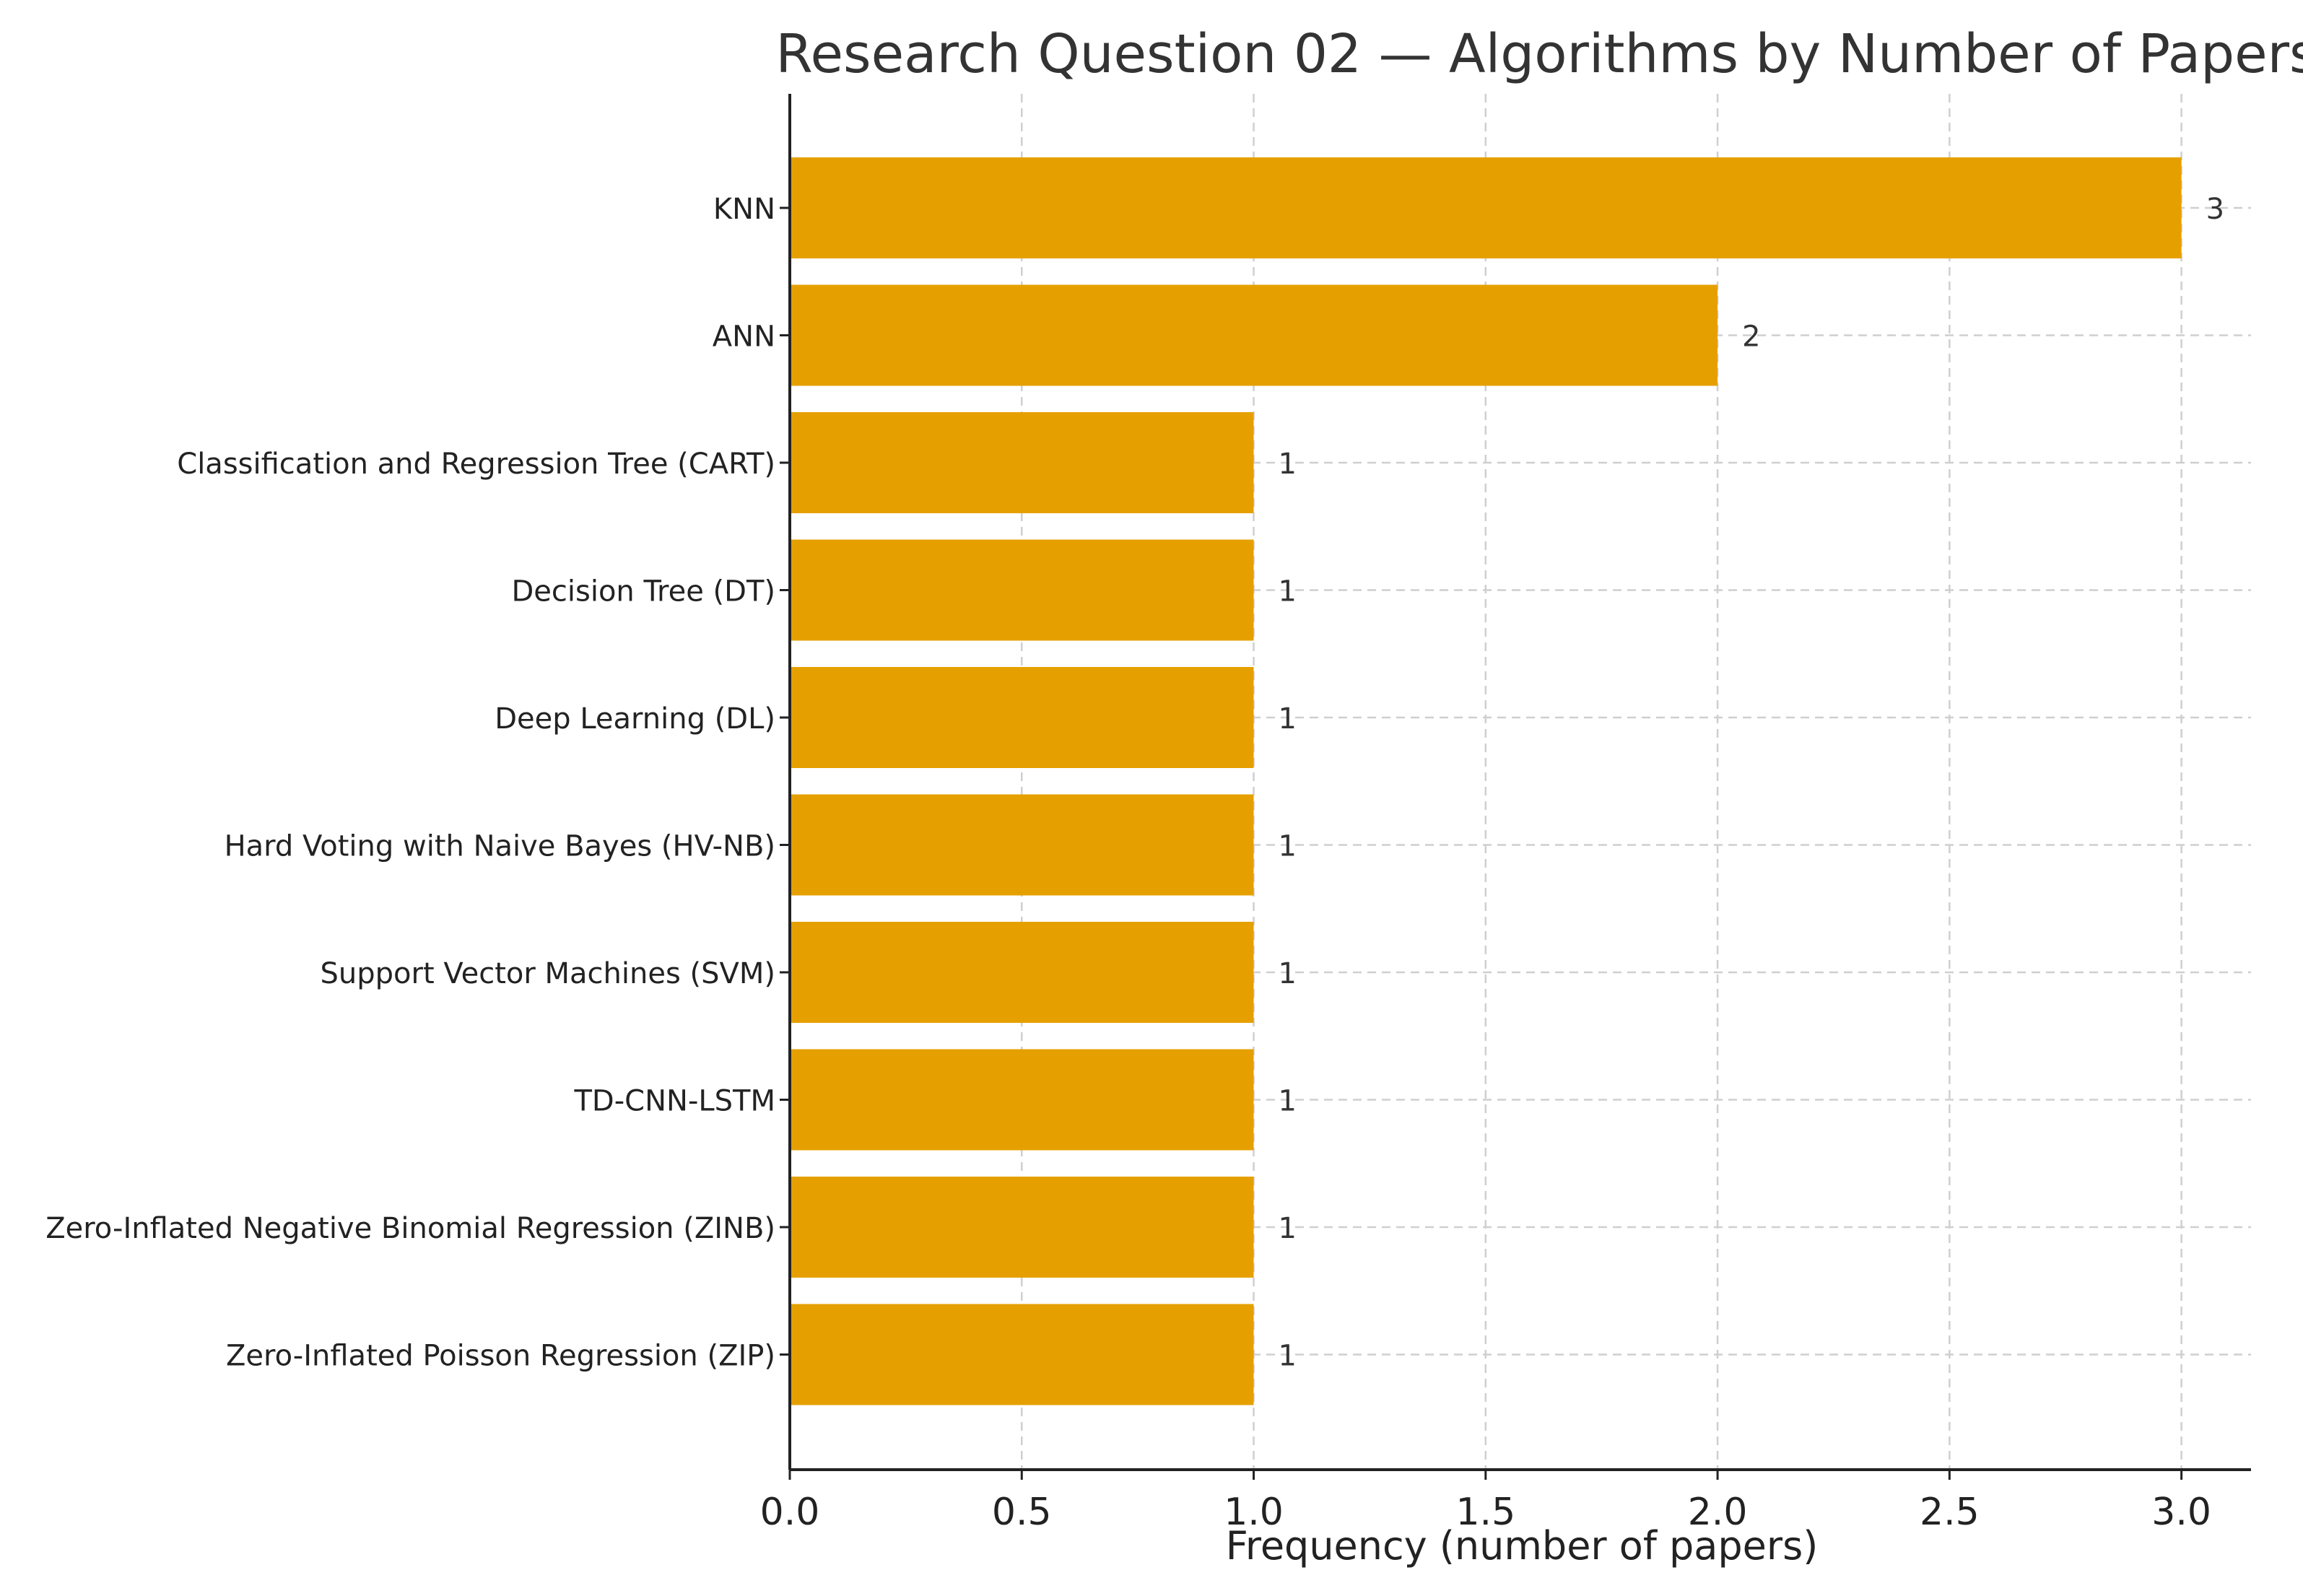  Describe the element at coordinates (2181, 1513) in the screenshot. I see `x-tick-label: 3.0` at that location.